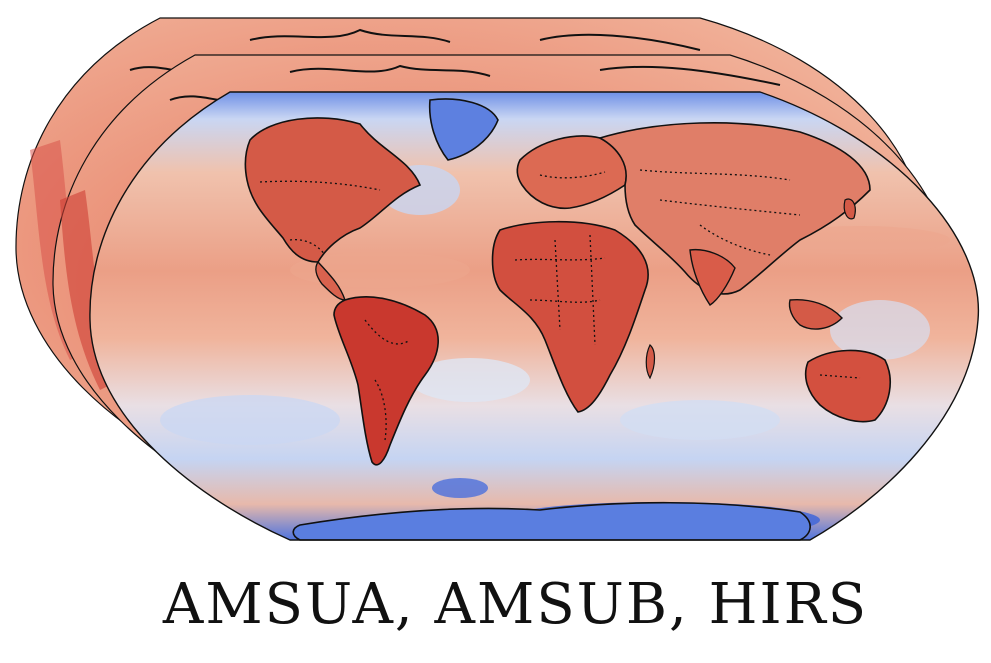  I want to click on land-africa, so click(570, 316).